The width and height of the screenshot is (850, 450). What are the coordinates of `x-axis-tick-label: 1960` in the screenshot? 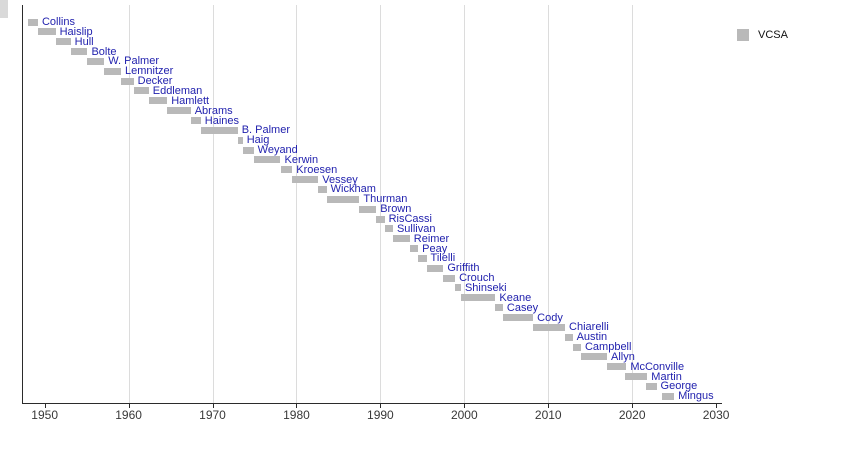 It's located at (128, 415).